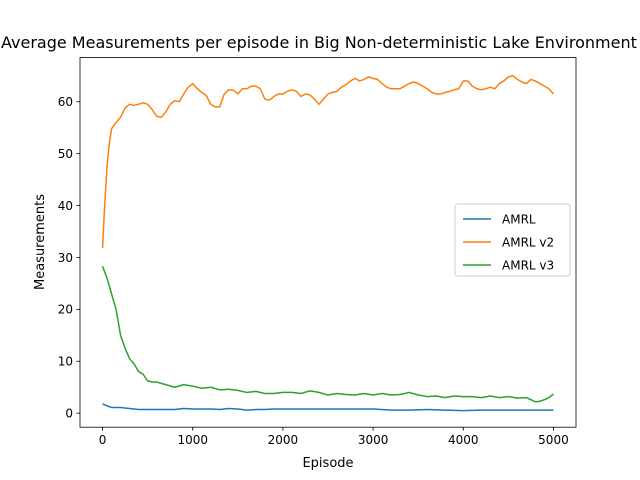 The image size is (640, 480). Describe the element at coordinates (283, 440) in the screenshot. I see `x-tick-label: 2000` at that location.